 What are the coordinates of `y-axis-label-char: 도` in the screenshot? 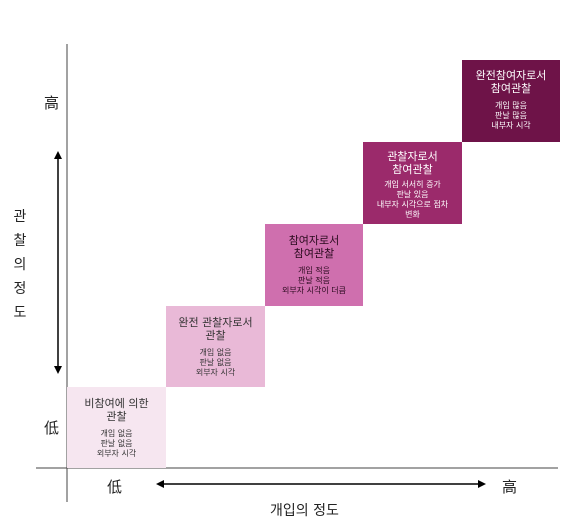 It's located at (20, 313).